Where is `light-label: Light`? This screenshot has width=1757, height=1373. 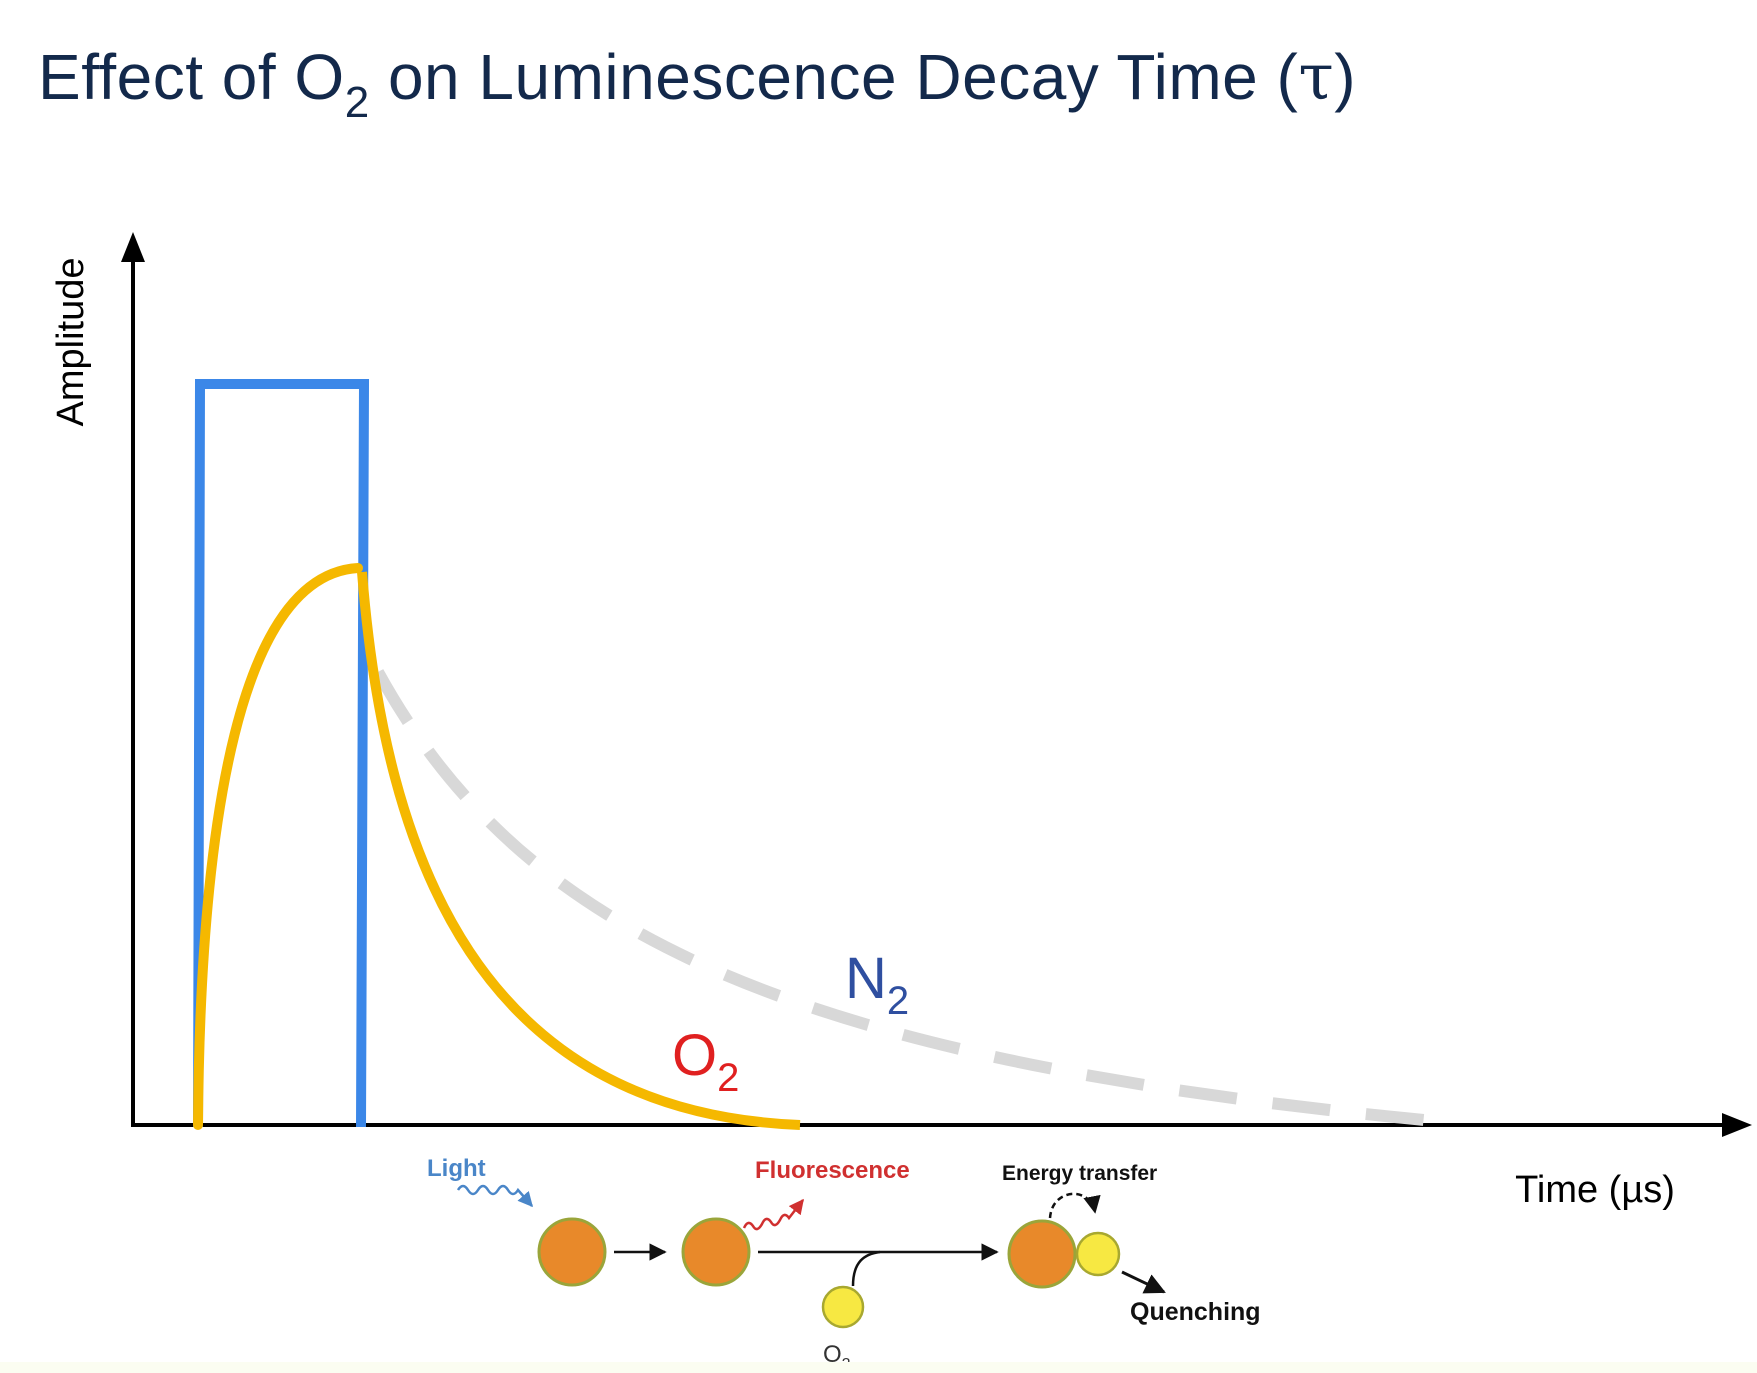 light-label: Light is located at coordinates (456, 1168).